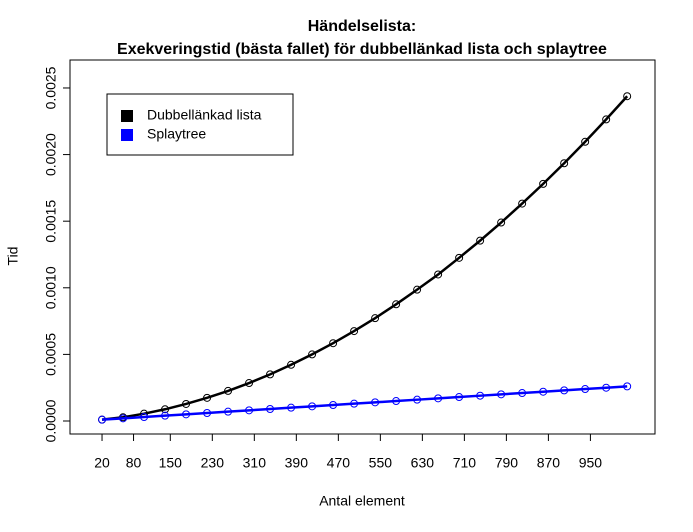 The height and width of the screenshot is (532, 693). What do you see at coordinates (297, 463) in the screenshot?
I see `x-tick-label: 390` at bounding box center [297, 463].